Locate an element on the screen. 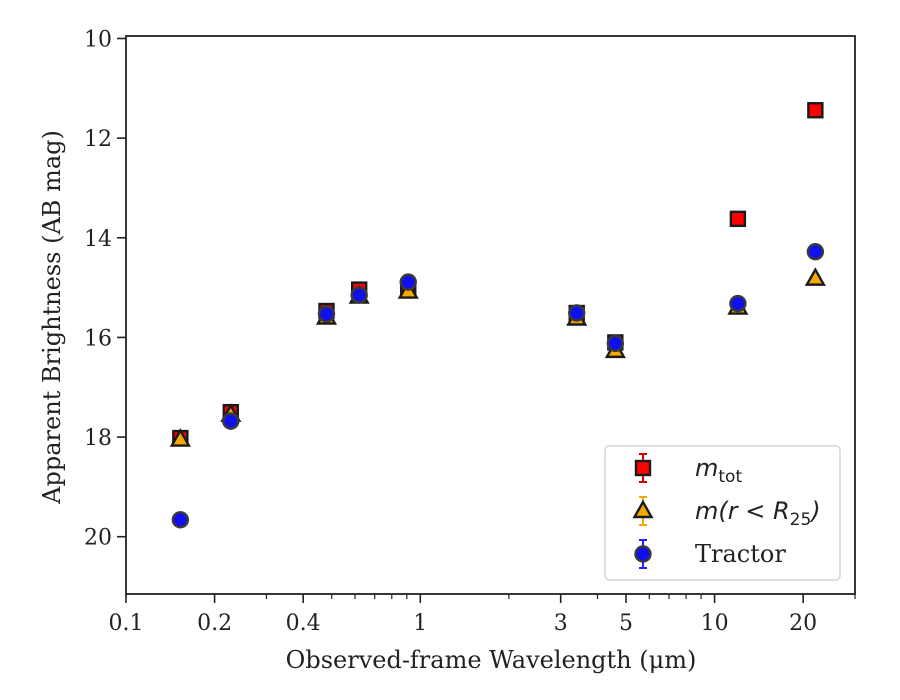  y-tick-label: 14 is located at coordinates (98, 239).